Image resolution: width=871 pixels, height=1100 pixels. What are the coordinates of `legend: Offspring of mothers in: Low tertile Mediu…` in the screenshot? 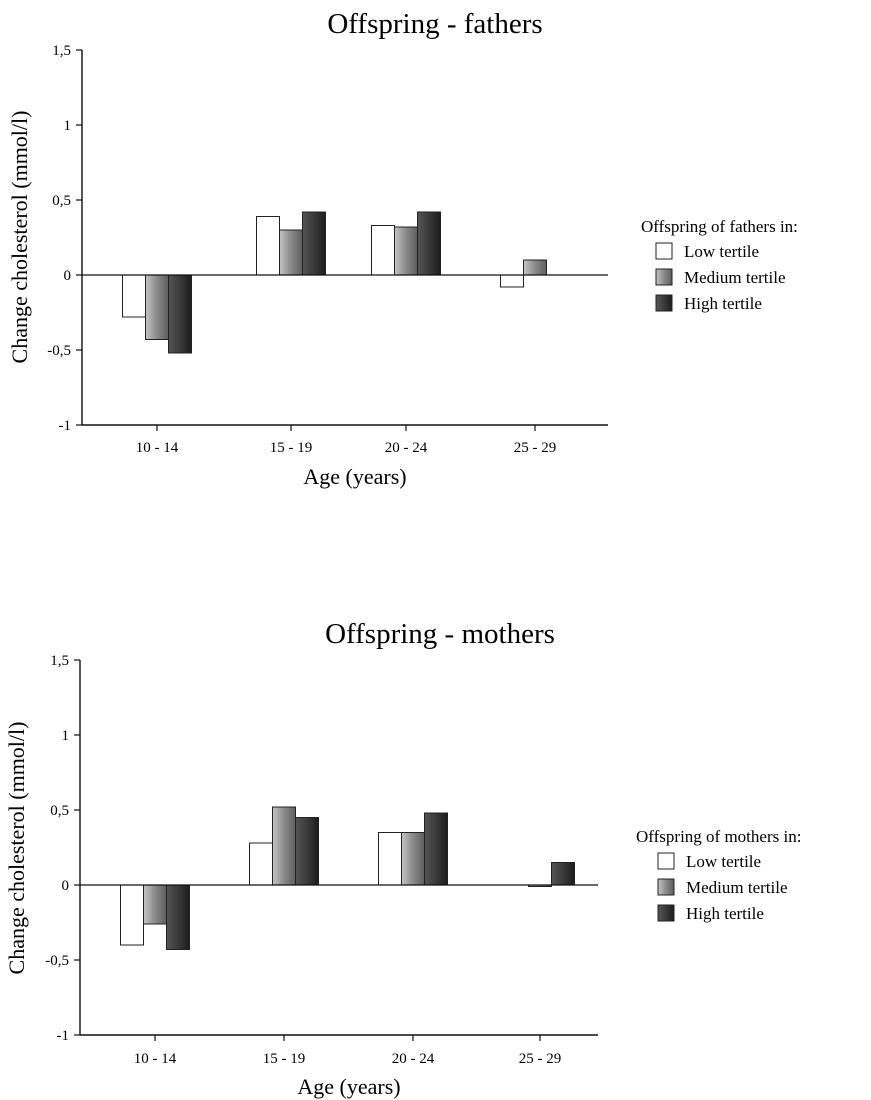 It's located at (718, 875).